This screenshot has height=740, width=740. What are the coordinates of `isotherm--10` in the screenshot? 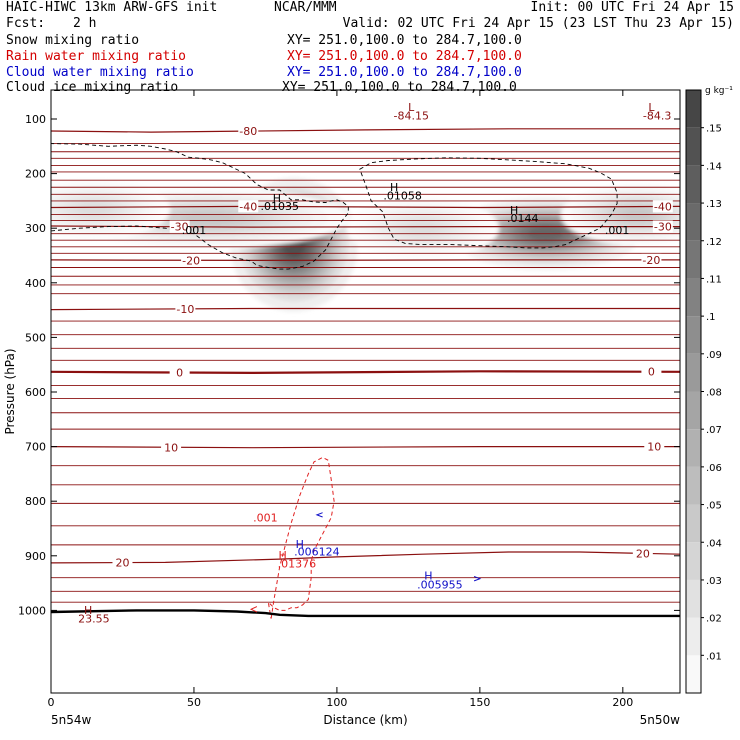 It's located at (365, 309).